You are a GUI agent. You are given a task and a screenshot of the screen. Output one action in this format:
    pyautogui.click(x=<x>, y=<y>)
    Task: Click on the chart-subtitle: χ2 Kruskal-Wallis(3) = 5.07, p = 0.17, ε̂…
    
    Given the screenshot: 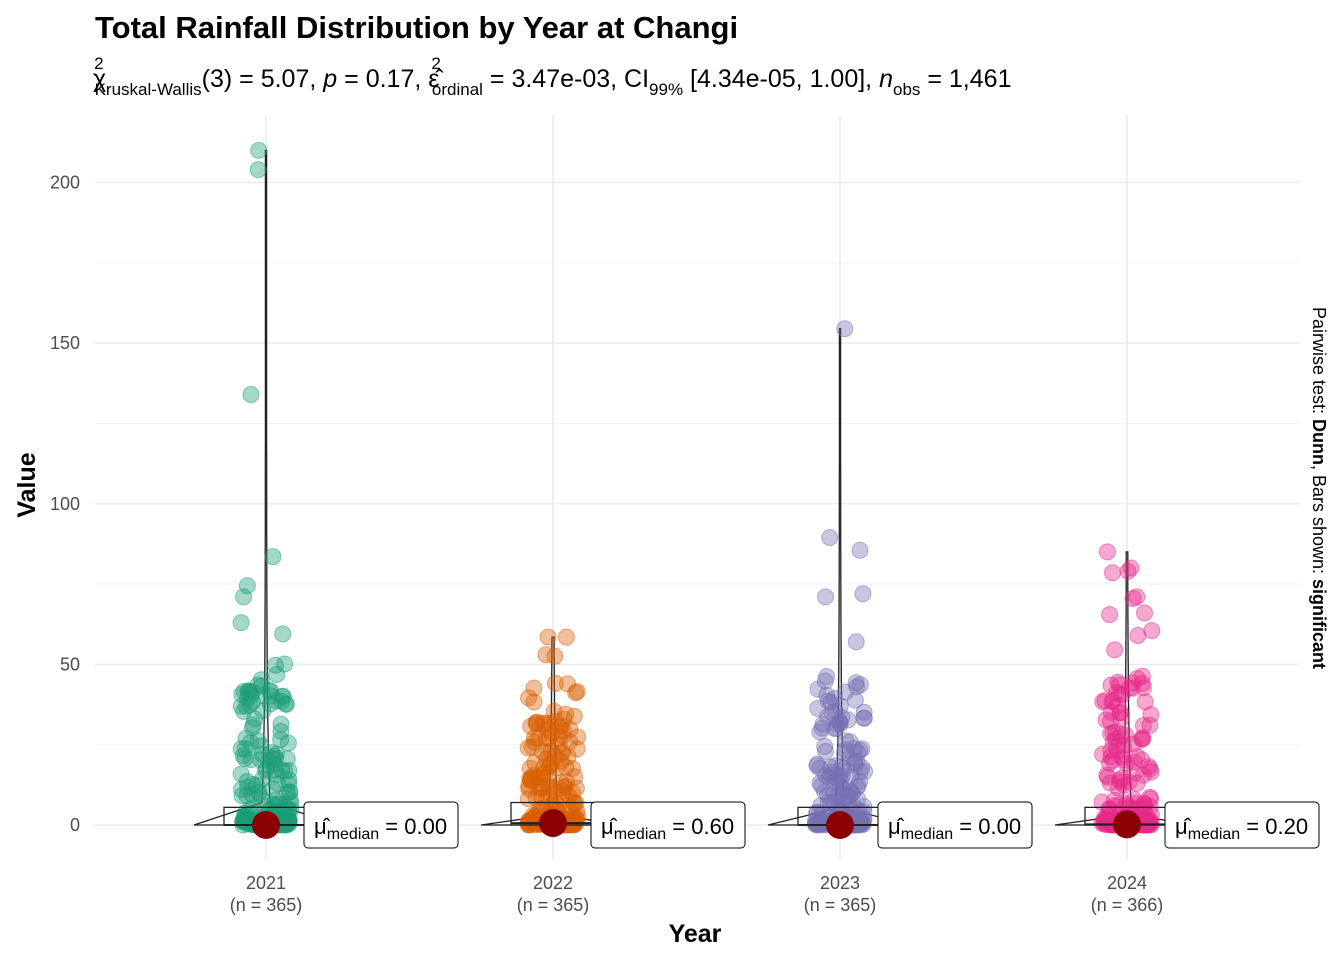 What is the action you would take?
    pyautogui.click(x=552, y=76)
    